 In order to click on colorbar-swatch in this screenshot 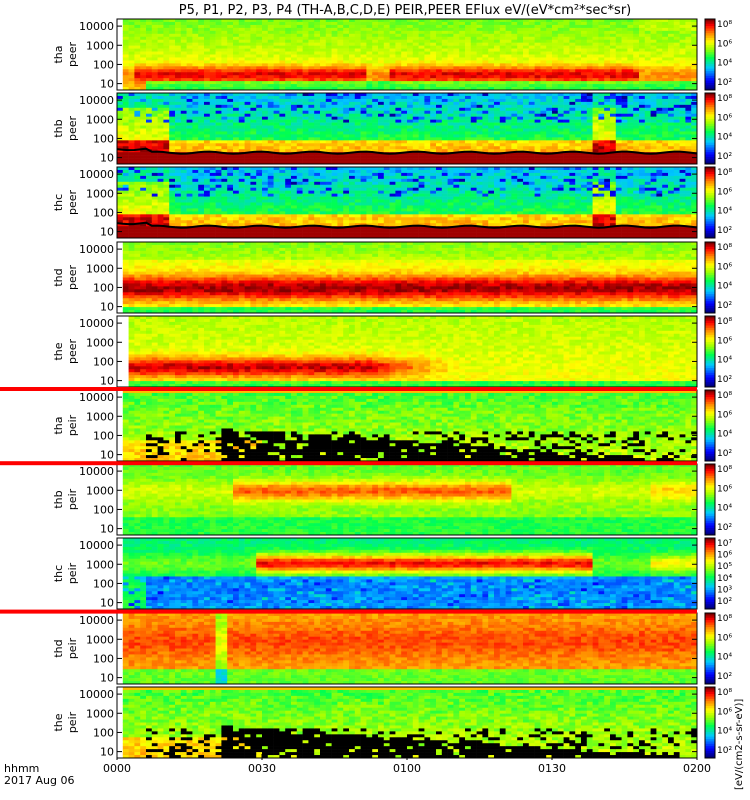, I will do `click(710, 144)`.